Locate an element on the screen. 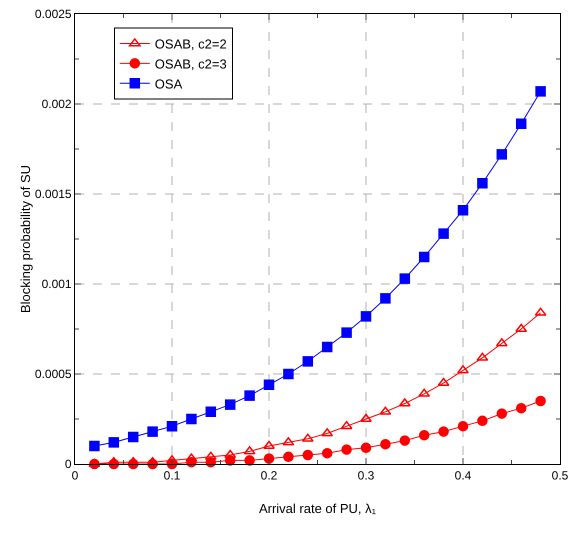 The height and width of the screenshot is (534, 576). y-tick-label: 0.001 is located at coordinates (57, 284).